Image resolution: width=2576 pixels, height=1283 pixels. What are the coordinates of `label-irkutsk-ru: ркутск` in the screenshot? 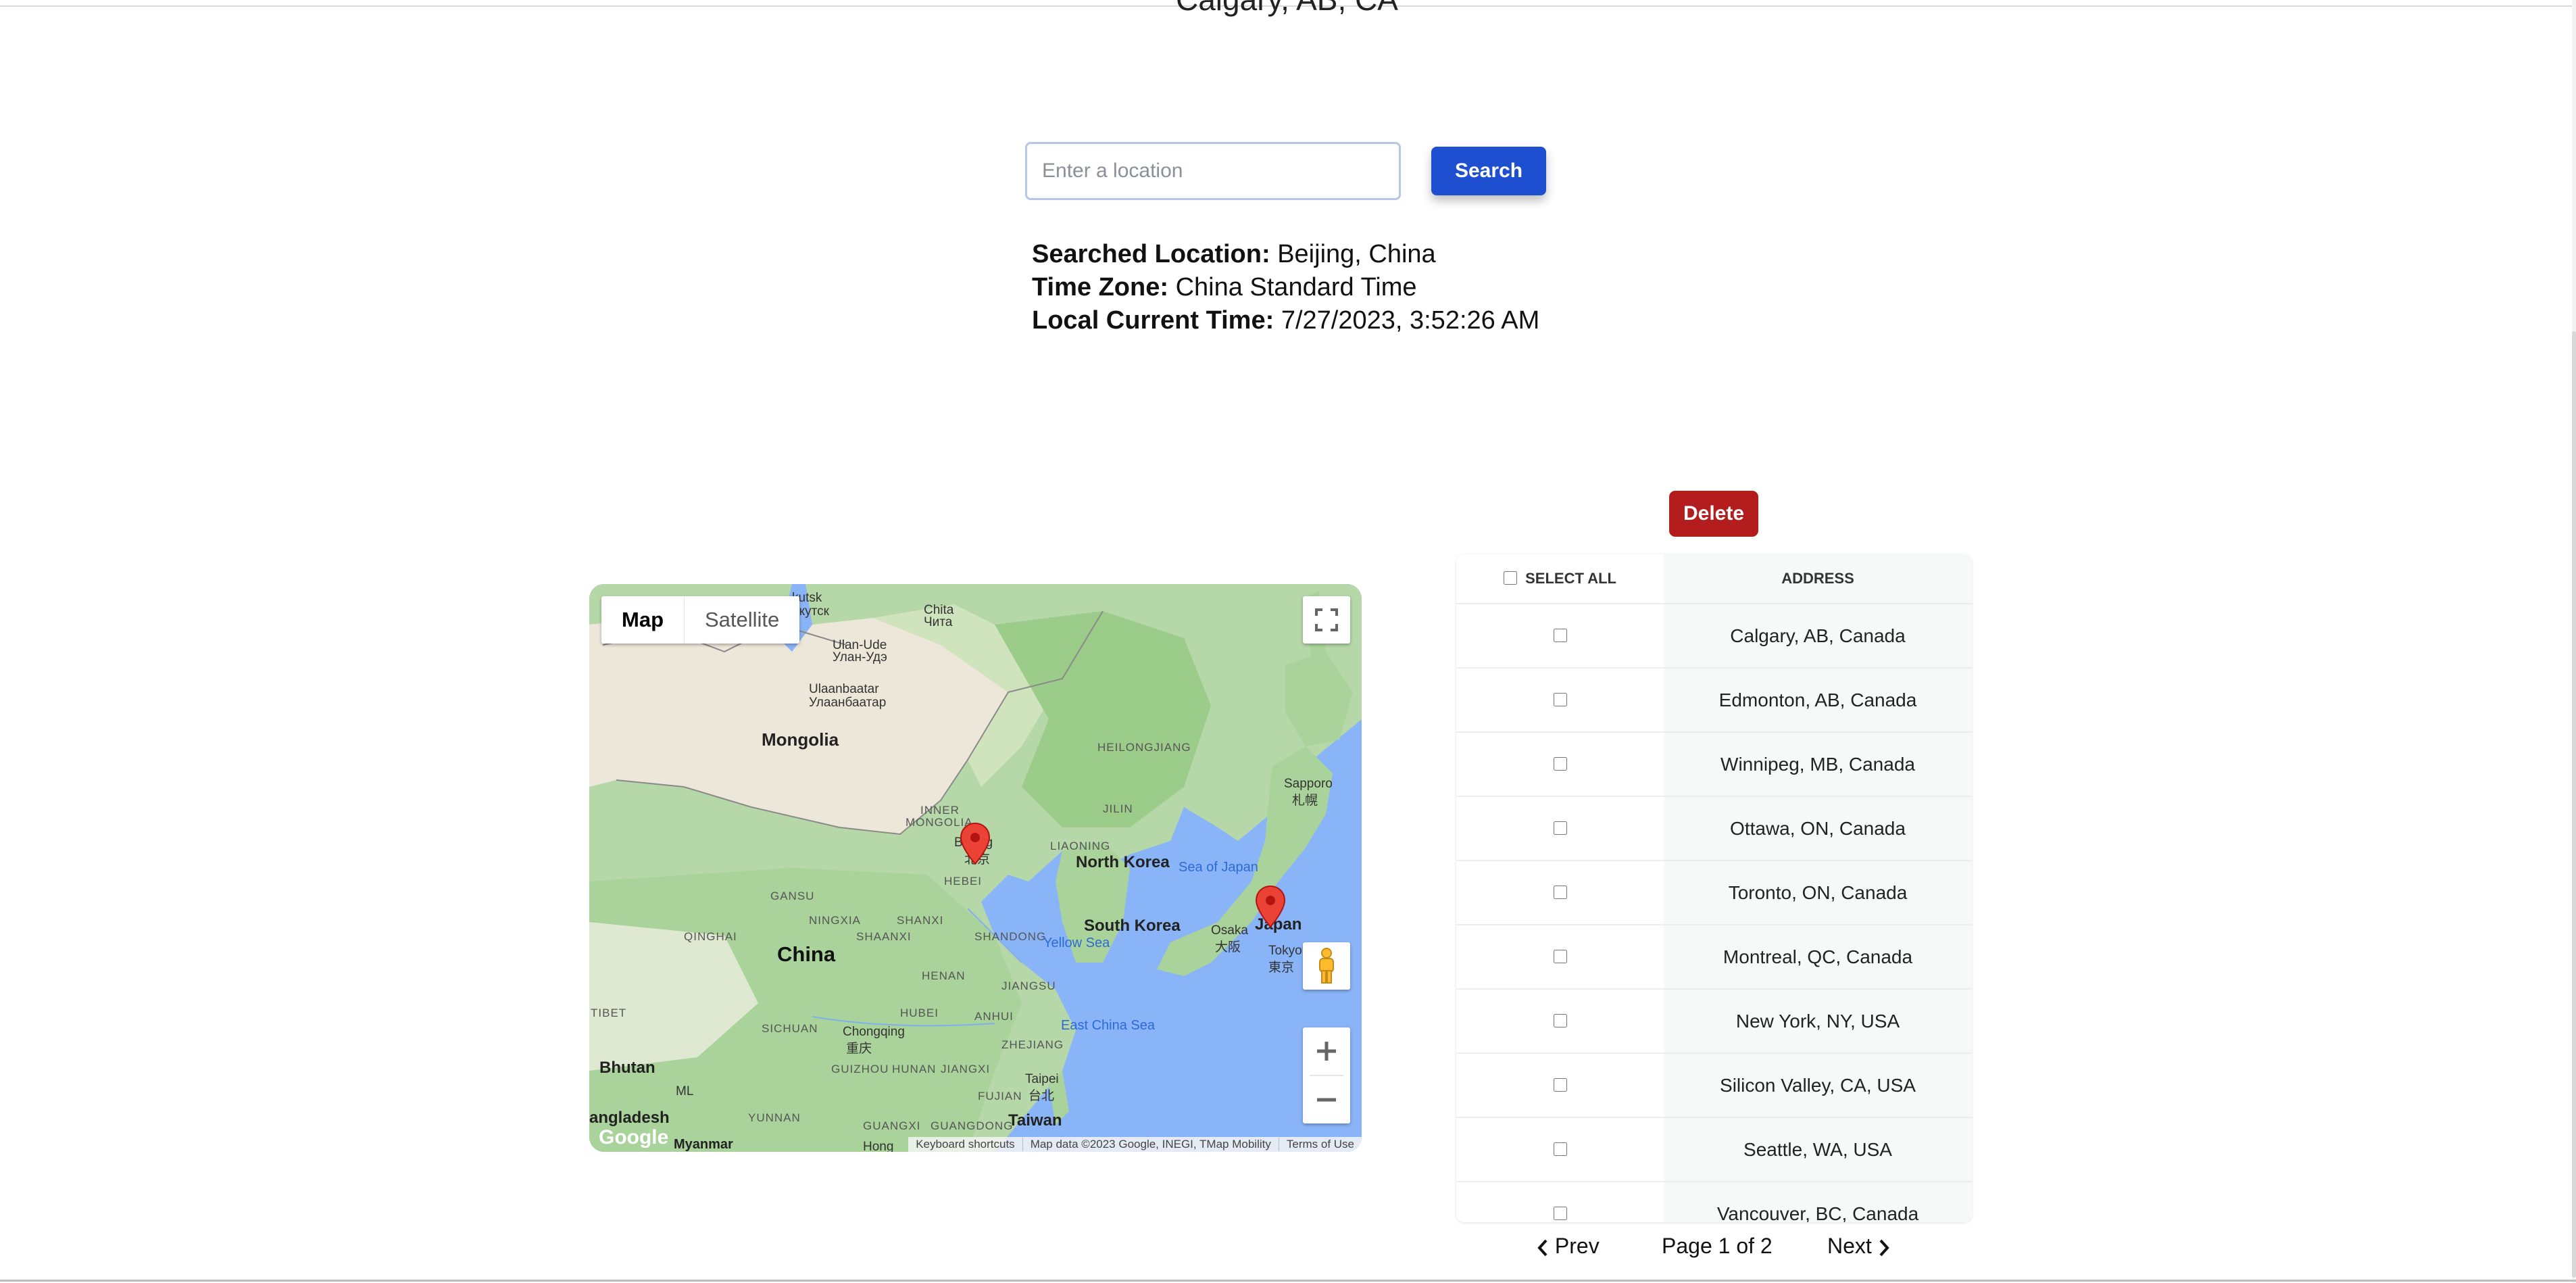 It's located at (811, 611).